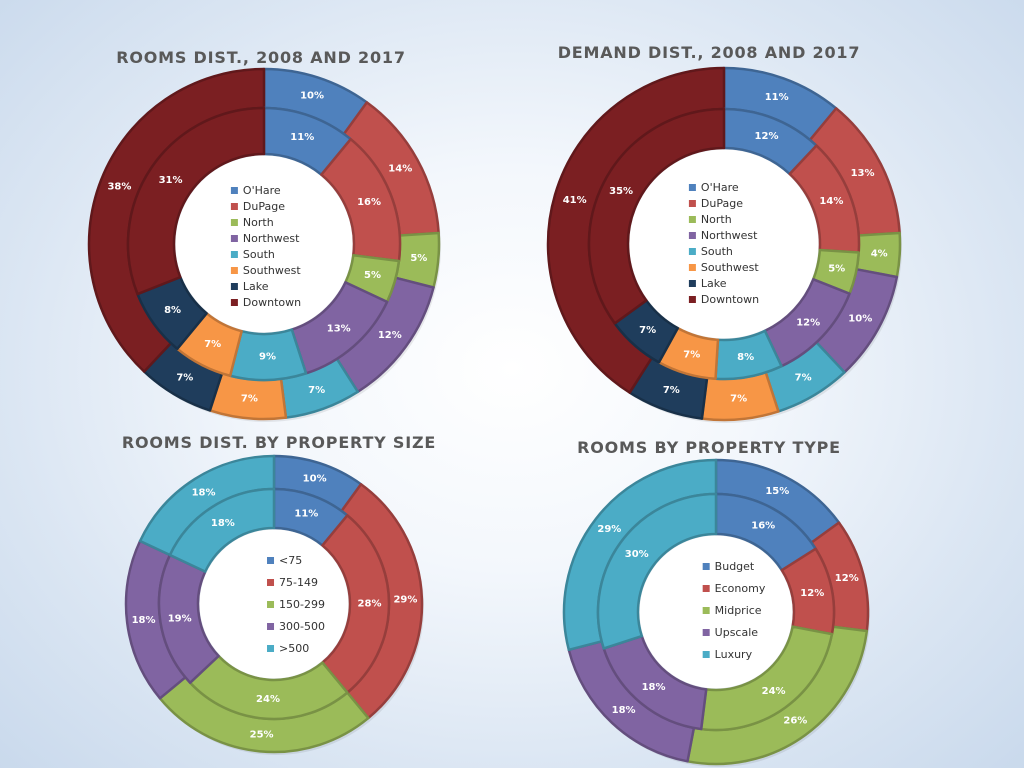 The width and height of the screenshot is (1024, 768). What do you see at coordinates (223, 523) in the screenshot?
I see `inner-ring-data-label: 18%` at bounding box center [223, 523].